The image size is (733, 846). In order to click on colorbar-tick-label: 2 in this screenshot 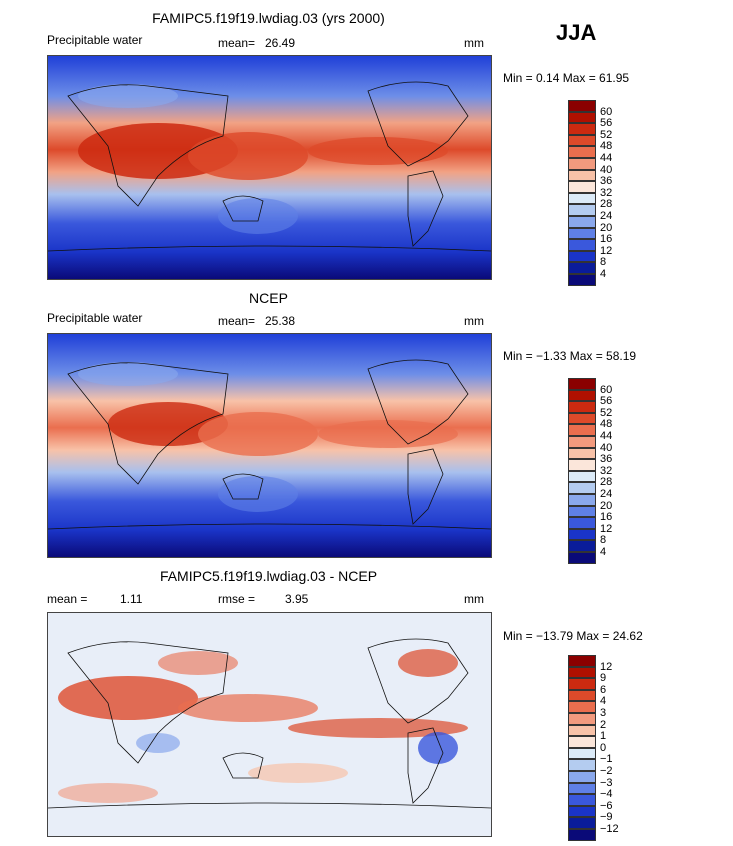, I will do `click(603, 724)`.